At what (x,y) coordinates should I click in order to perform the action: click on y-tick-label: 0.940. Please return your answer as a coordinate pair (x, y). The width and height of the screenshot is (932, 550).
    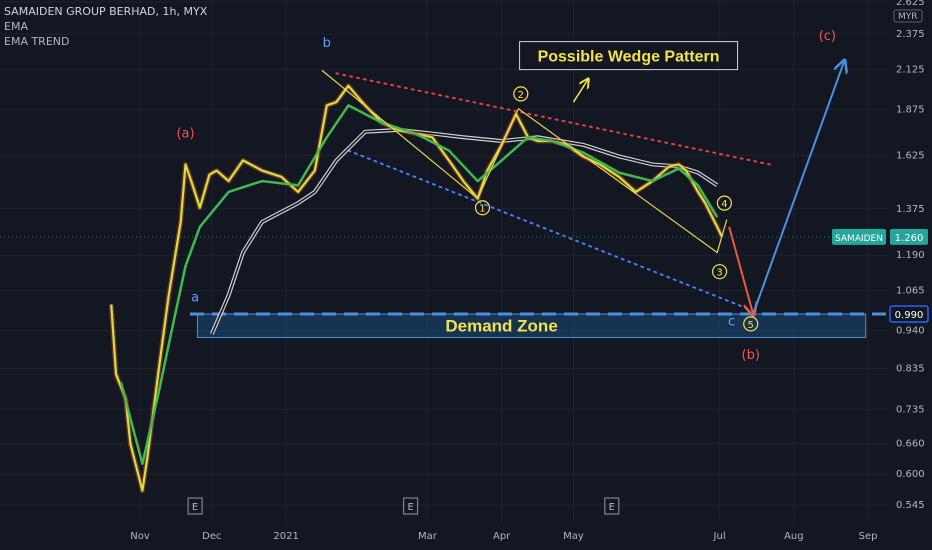
    Looking at the image, I should click on (910, 331).